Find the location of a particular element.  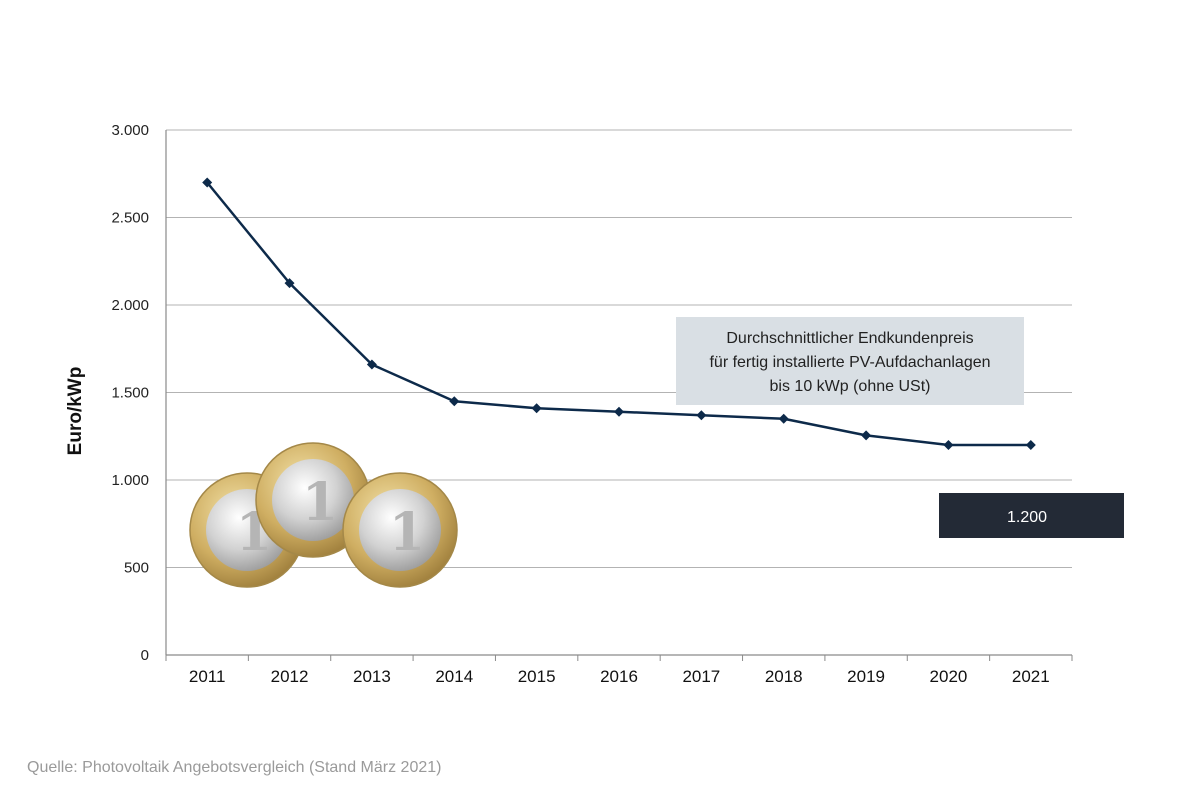

y-tick-label: 1.500 is located at coordinates (130, 393).